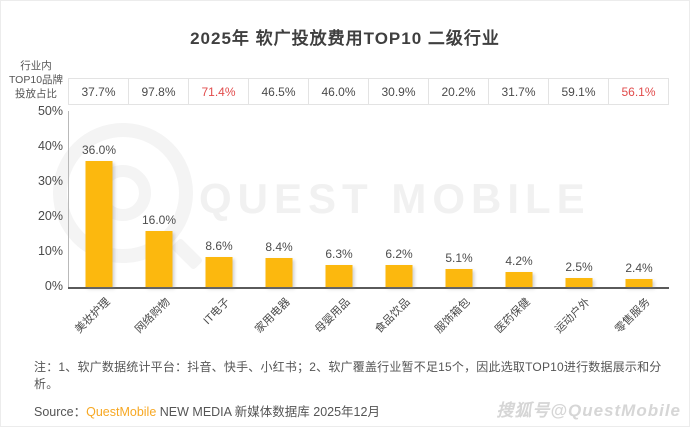 The width and height of the screenshot is (690, 427). What do you see at coordinates (279, 91) in the screenshot?
I see `top-ratio-cell: 46.5%` at bounding box center [279, 91].